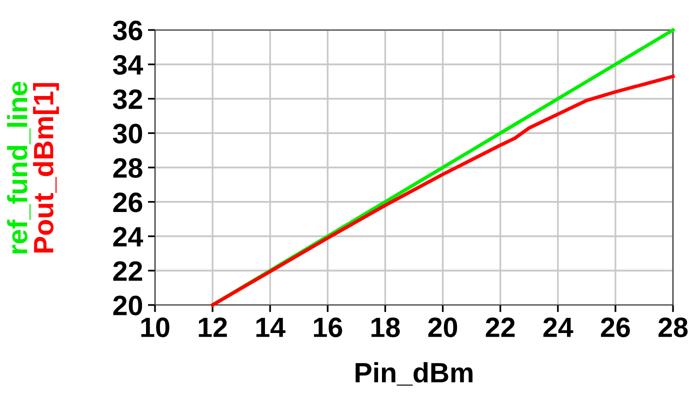  Describe the element at coordinates (128, 236) in the screenshot. I see `y-tick-label: 24` at that location.